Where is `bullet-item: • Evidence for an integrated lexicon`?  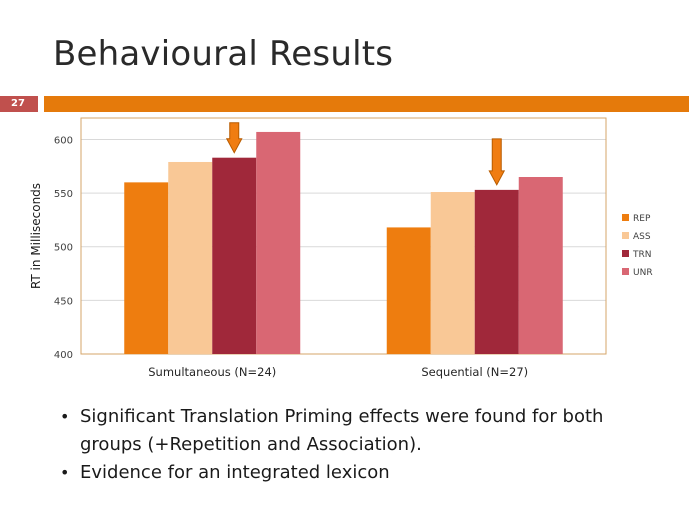
bullet-item: • Evidence for an integrated lexicon is located at coordinates (360, 473).